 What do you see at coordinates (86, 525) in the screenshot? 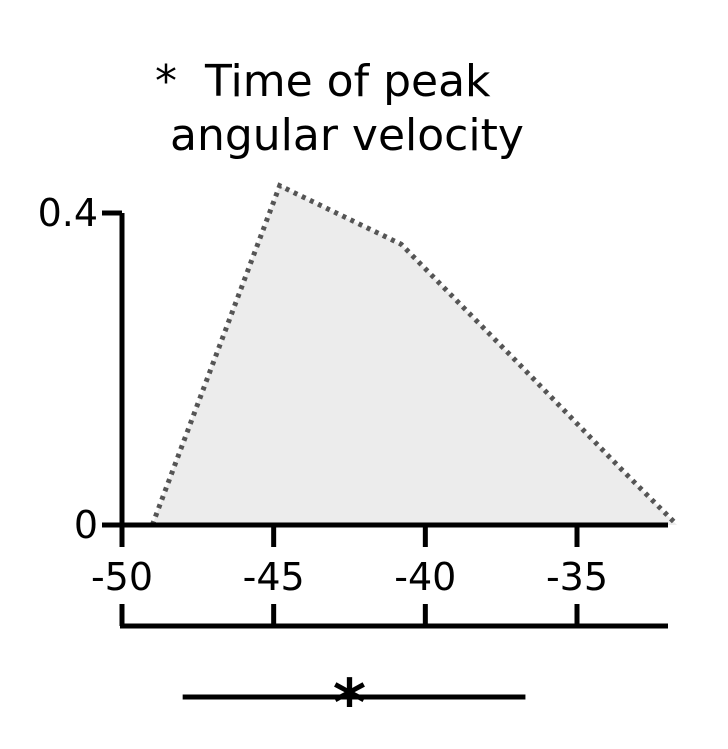
I see `y-tick-label-0: 0` at bounding box center [86, 525].